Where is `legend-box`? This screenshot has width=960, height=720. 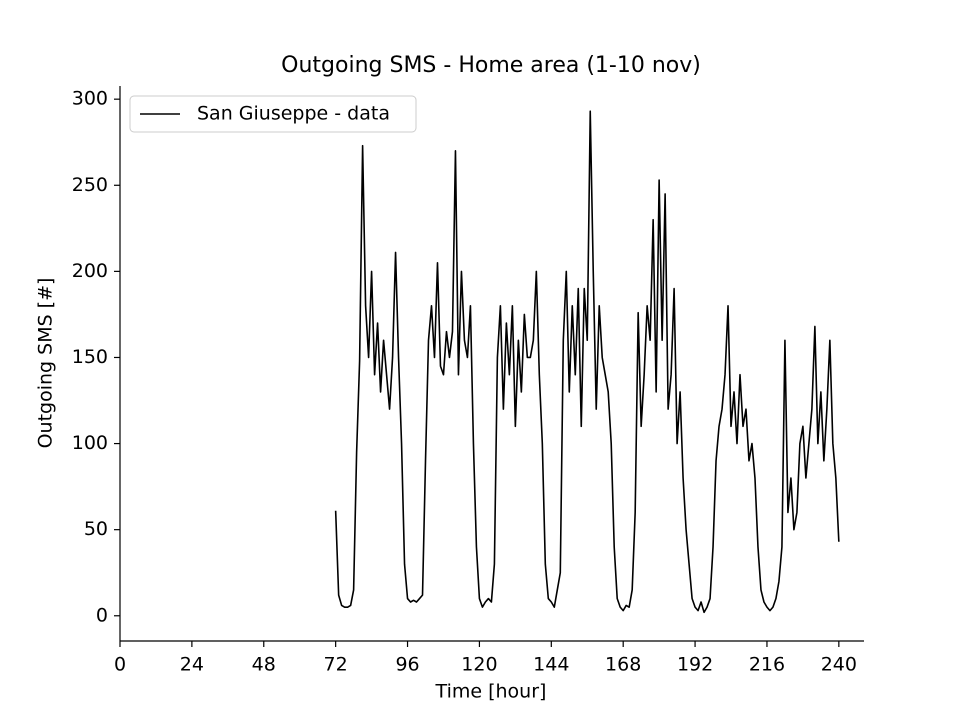
legend-box is located at coordinates (273, 114).